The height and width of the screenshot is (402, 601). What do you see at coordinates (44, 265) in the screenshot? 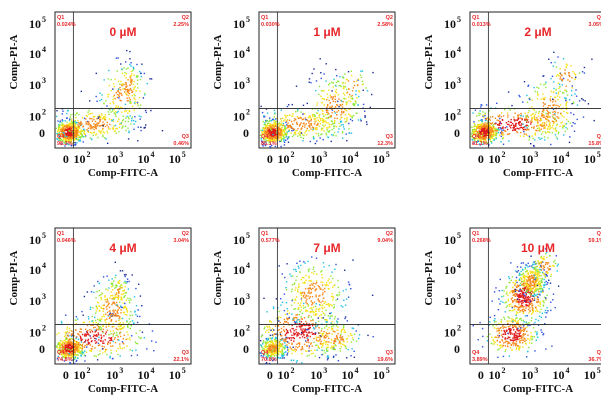
I see `y-tick-exponent: 4` at bounding box center [44, 265].